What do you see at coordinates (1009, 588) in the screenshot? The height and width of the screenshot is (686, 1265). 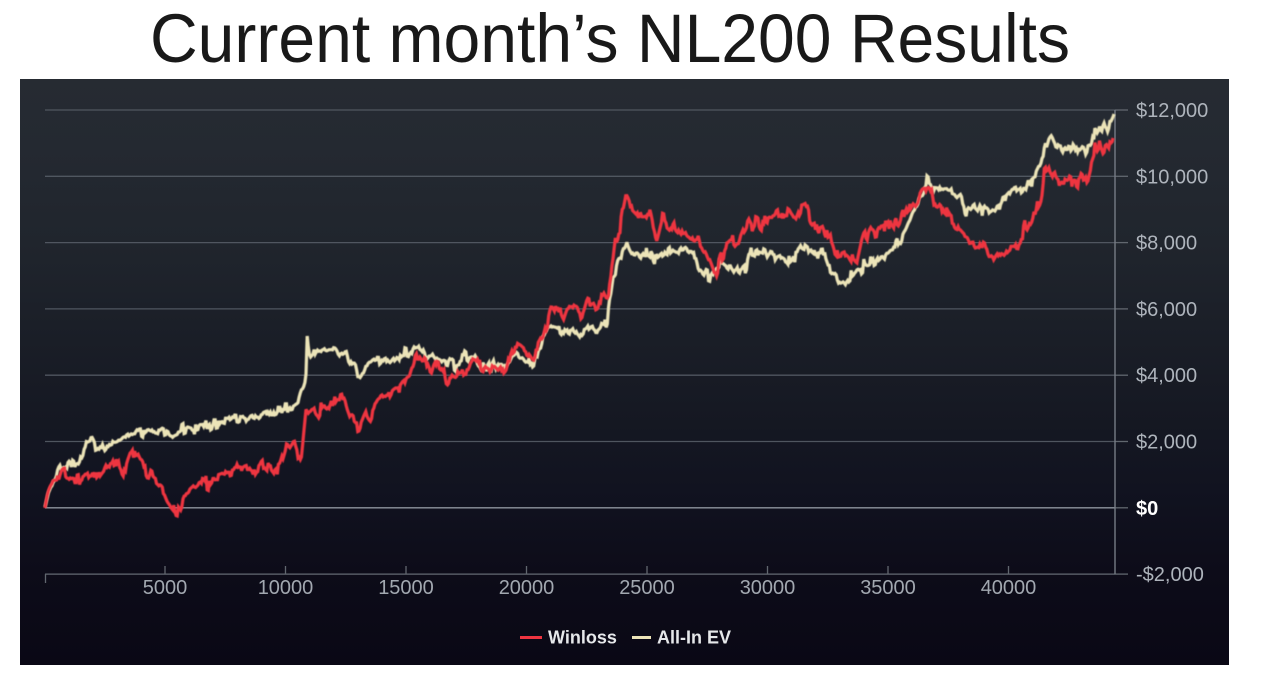 I see `svg-text: 40000` at bounding box center [1009, 588].